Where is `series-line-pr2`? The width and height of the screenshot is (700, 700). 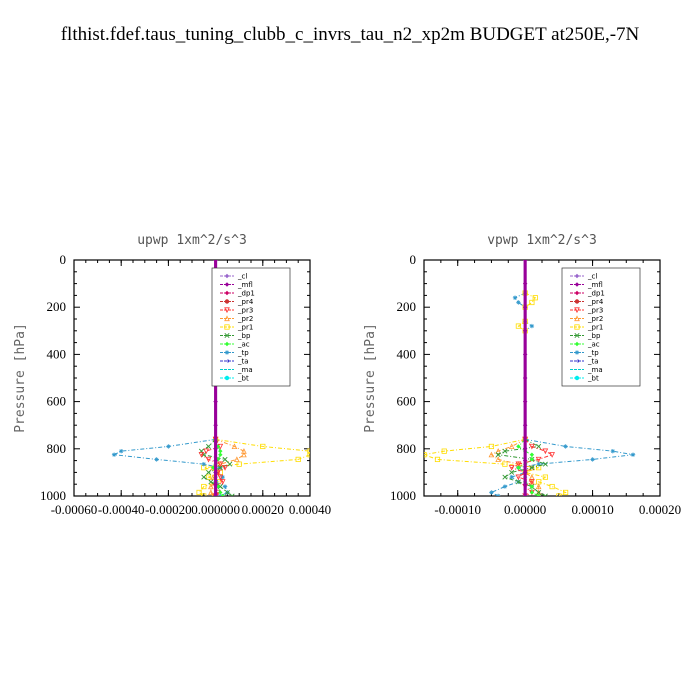
series-line-pr2 is located at coordinates (515, 467).